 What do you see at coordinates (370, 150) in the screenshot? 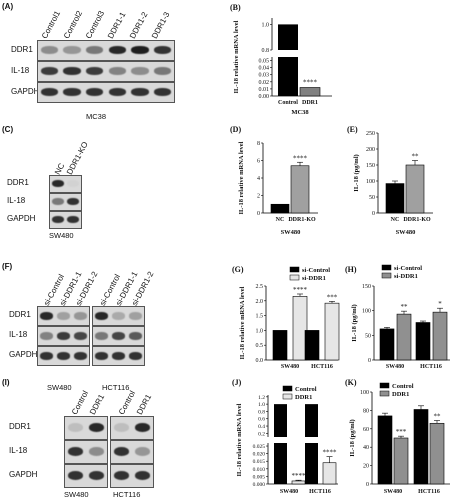
I see `y-tick-label: 200` at bounding box center [370, 150].